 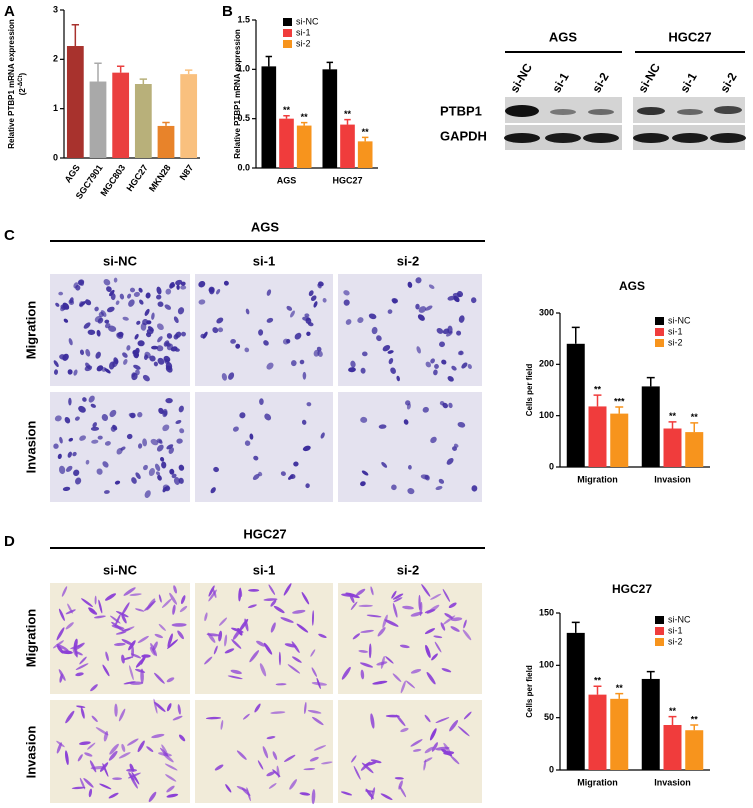 What do you see at coordinates (597, 782) in the screenshot?
I see `x-tick-label: Migration` at bounding box center [597, 782].